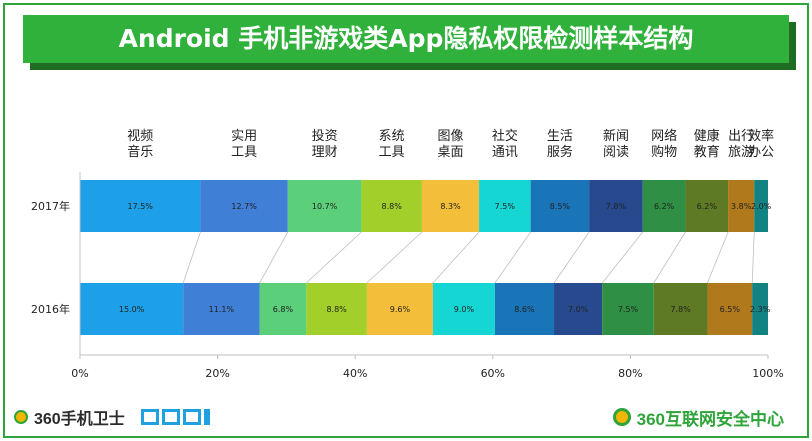  I want to click on legend-label: 桌面, so click(450, 152).